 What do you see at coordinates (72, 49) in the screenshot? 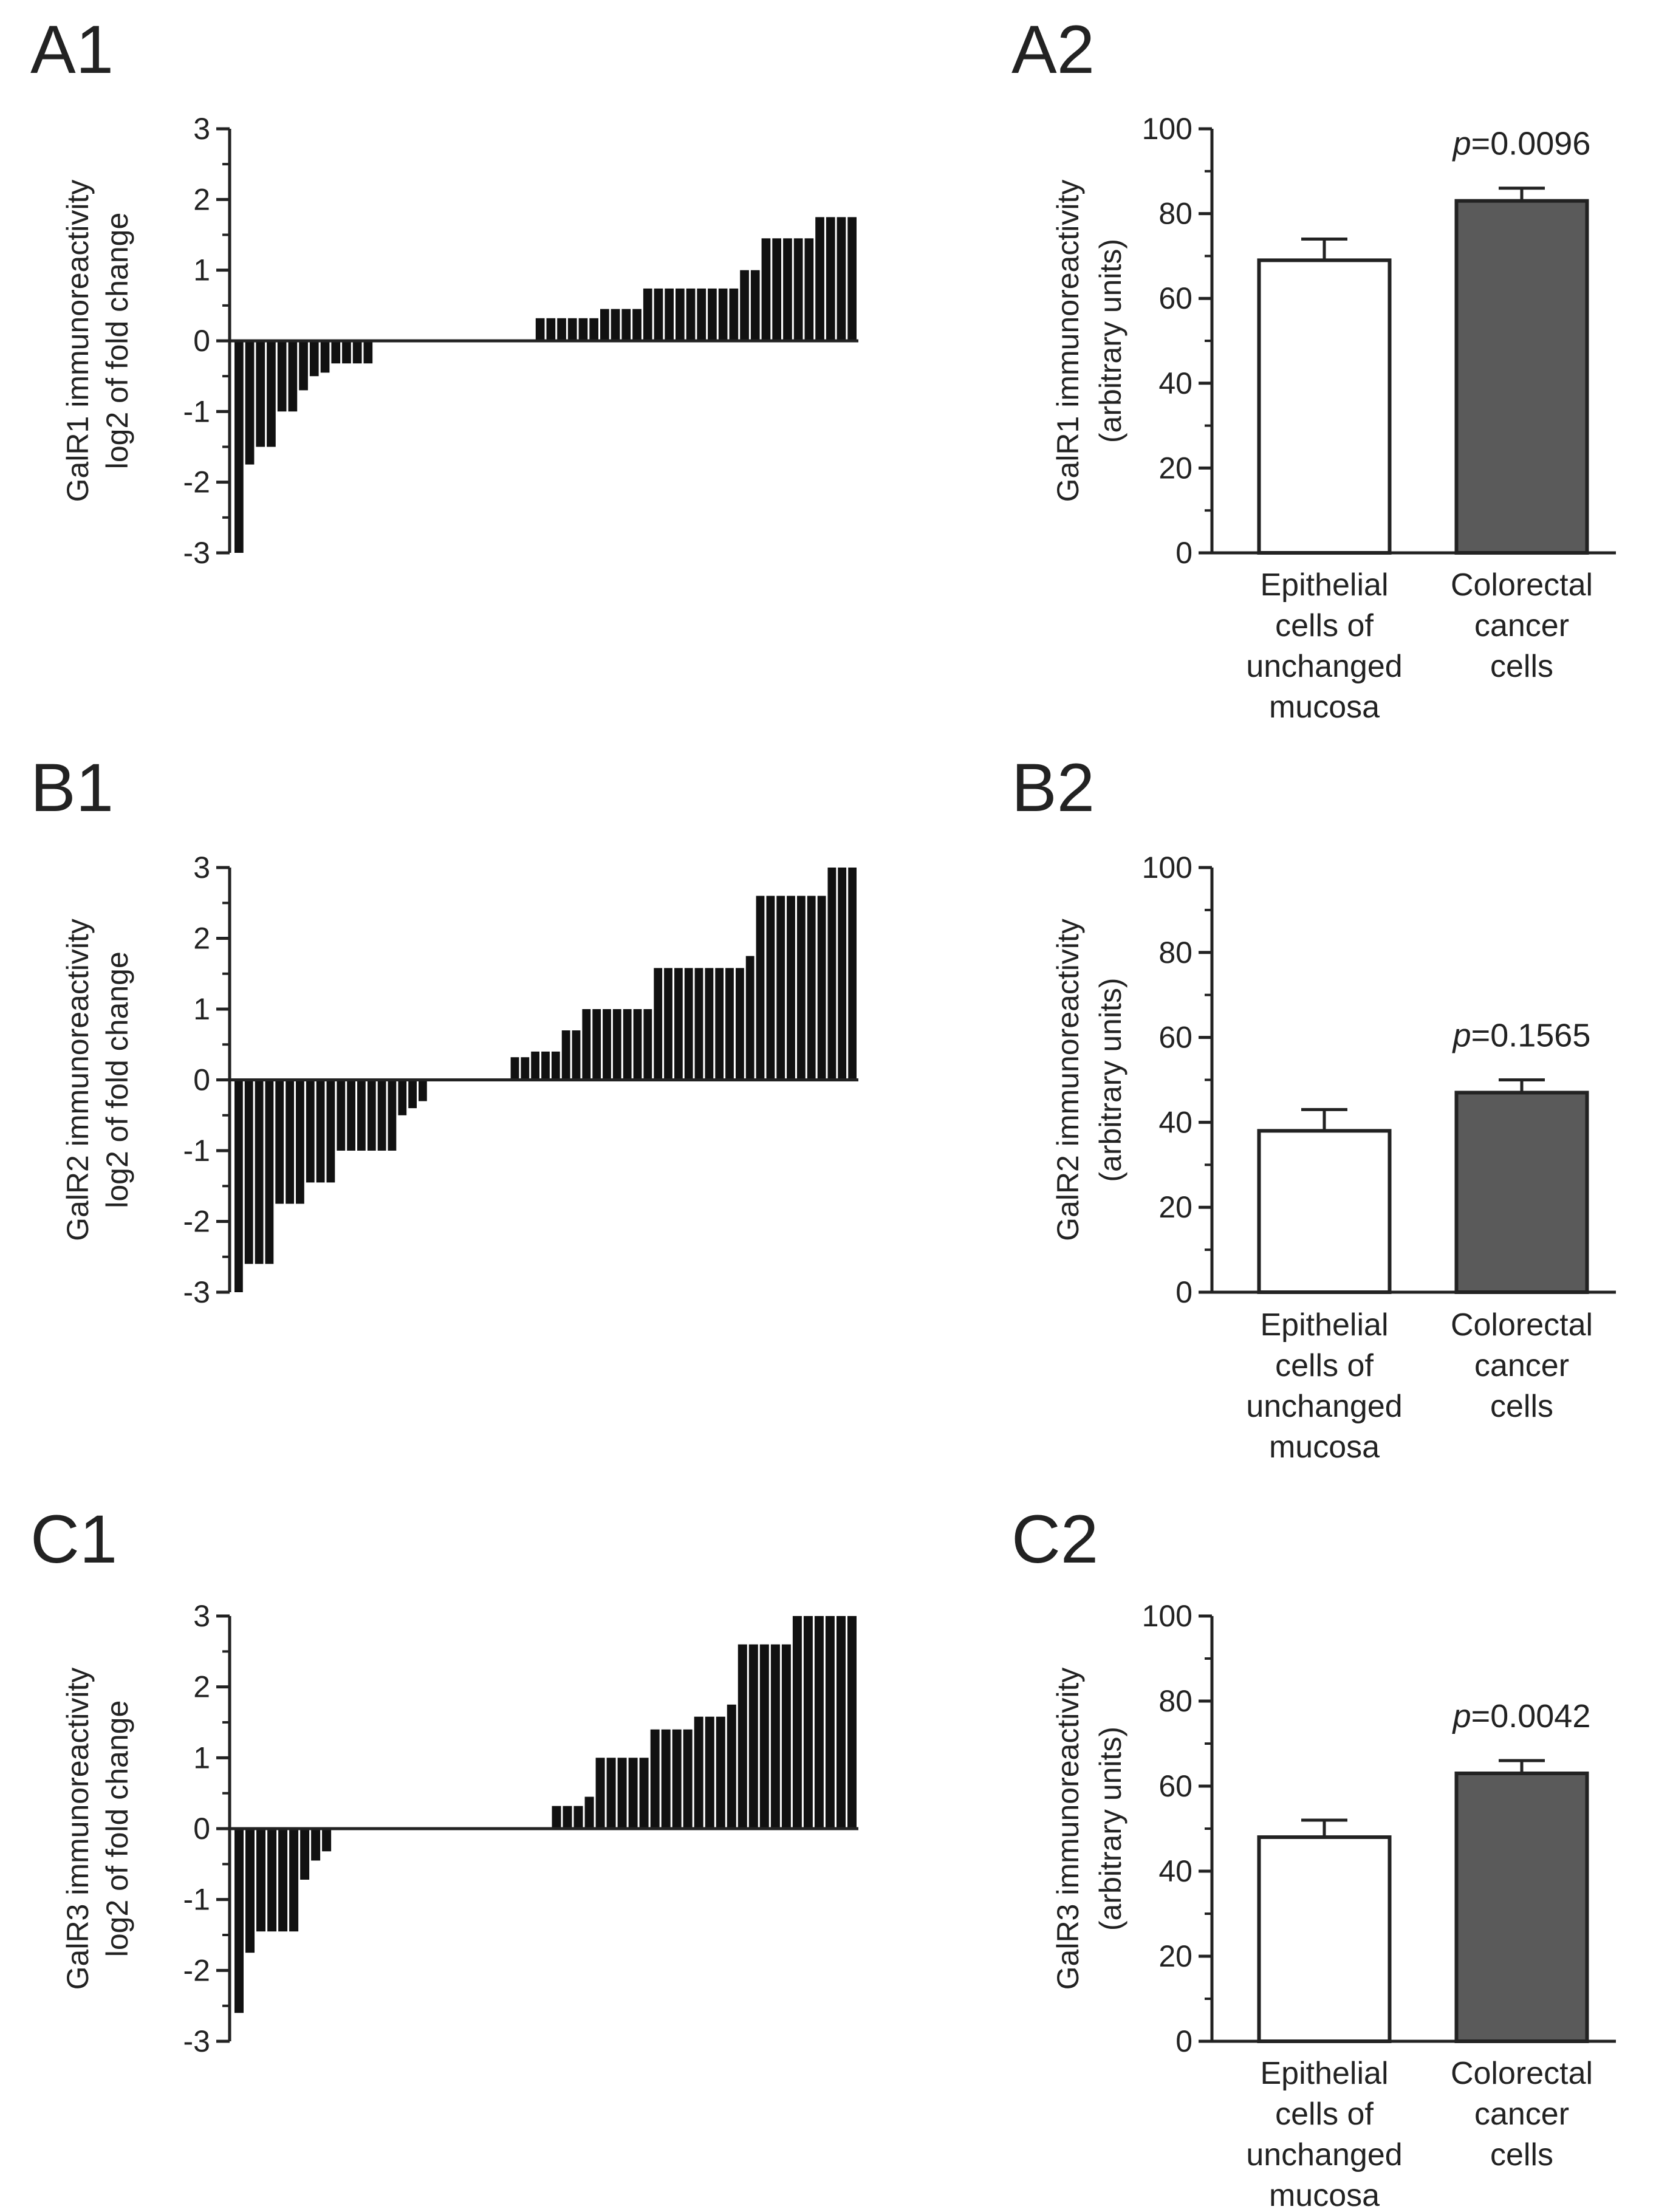
I see `panel-label: A1` at bounding box center [72, 49].